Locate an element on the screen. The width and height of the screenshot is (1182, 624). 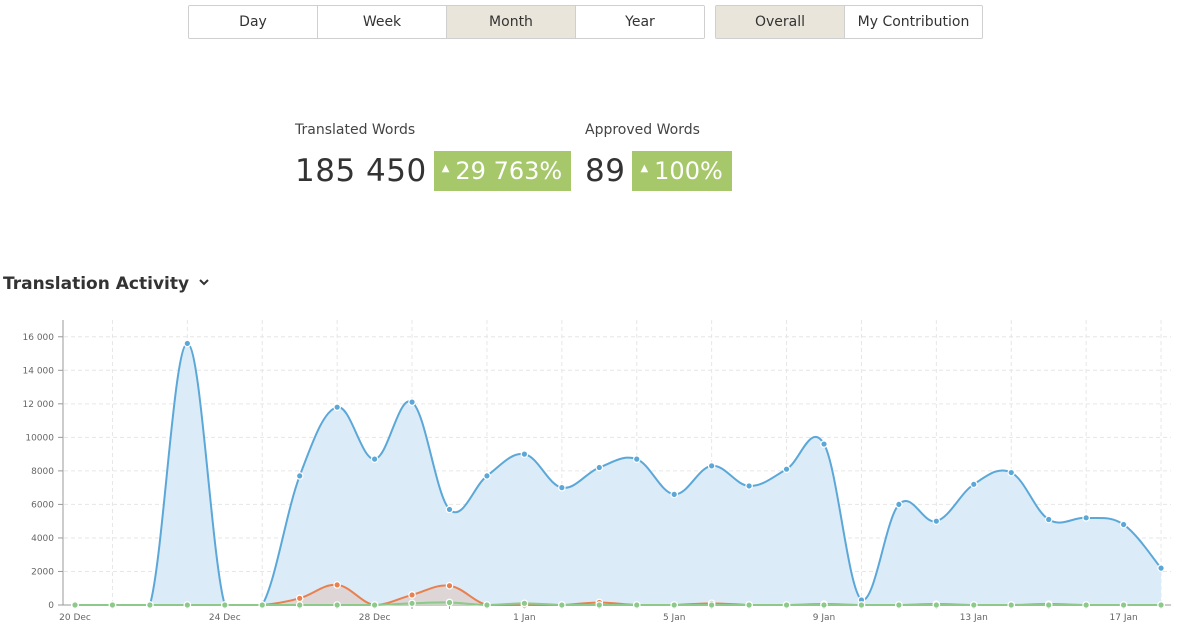
tab-week: Week is located at coordinates (382, 22).